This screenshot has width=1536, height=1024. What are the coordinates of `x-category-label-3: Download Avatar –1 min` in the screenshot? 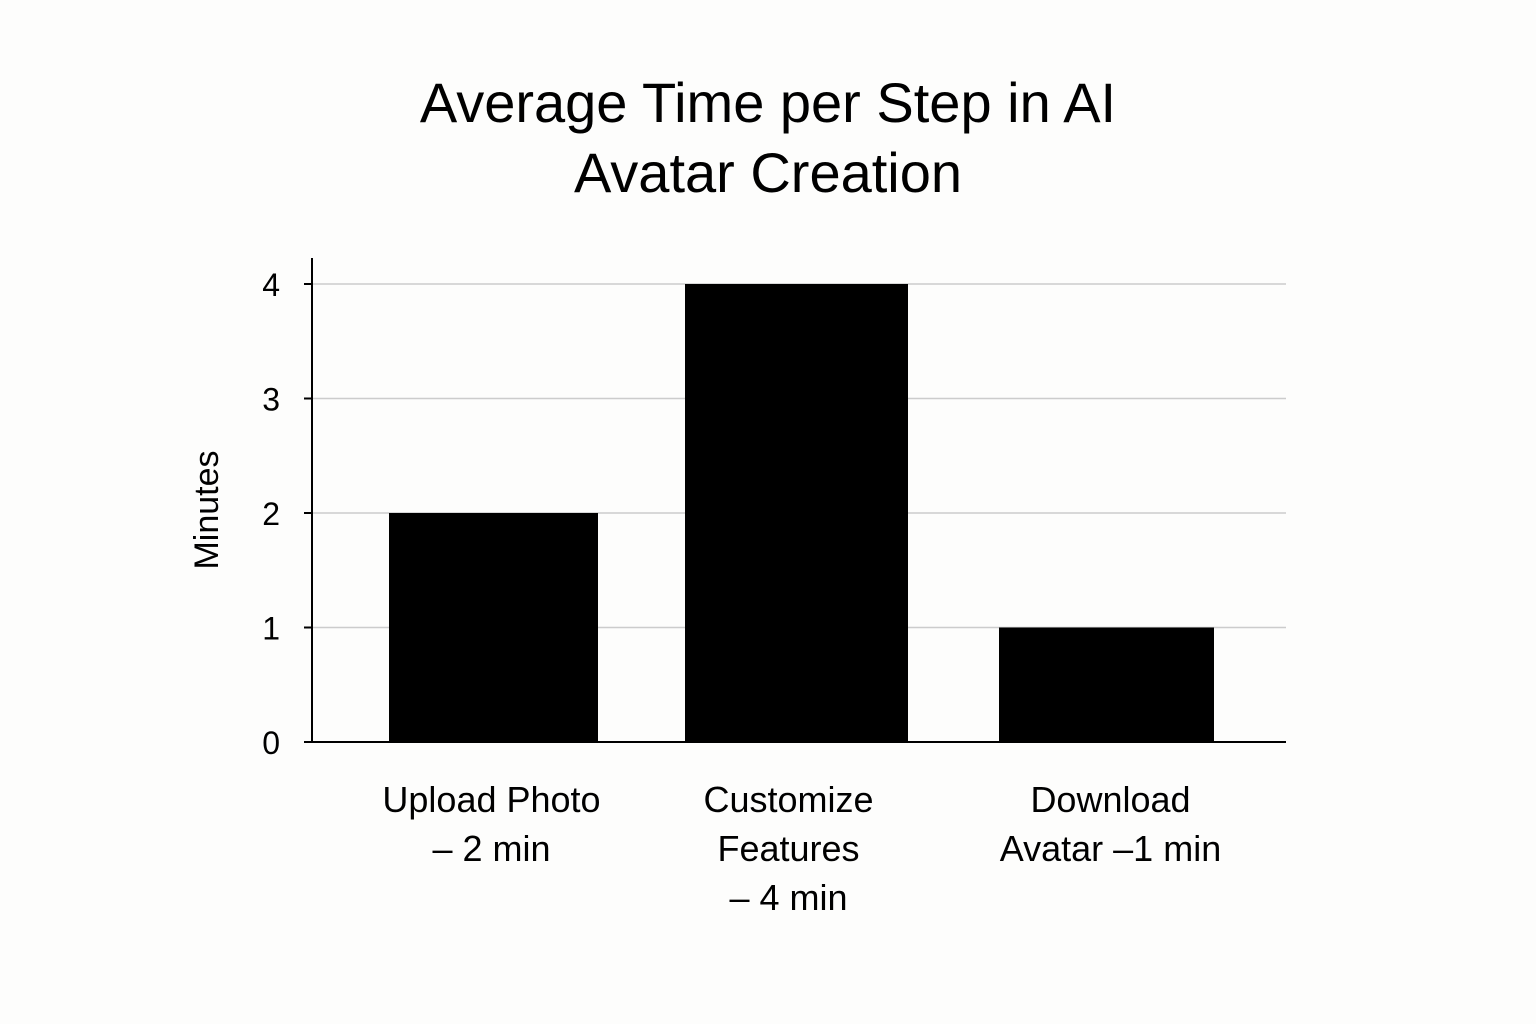 It's located at (1110, 824).